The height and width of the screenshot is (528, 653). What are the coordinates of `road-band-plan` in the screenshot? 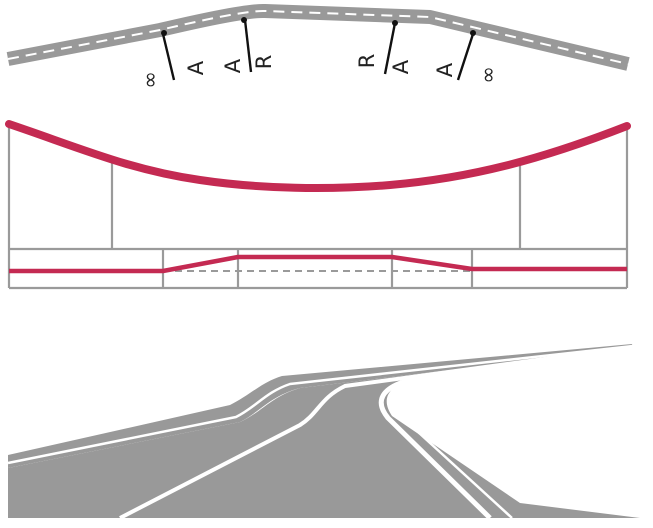 It's located at (318, 37).